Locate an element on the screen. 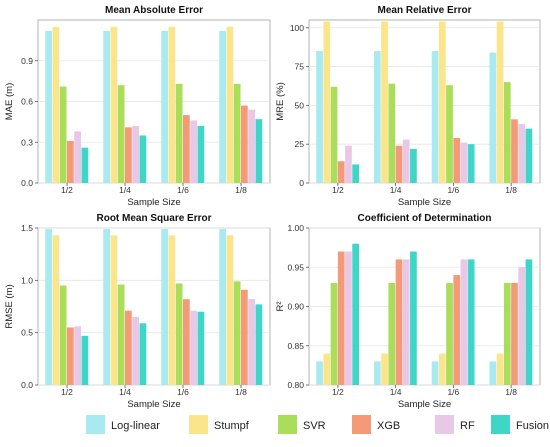 Image resolution: width=550 pixels, height=447 pixels. legend-swatch-xgb is located at coordinates (361, 424).